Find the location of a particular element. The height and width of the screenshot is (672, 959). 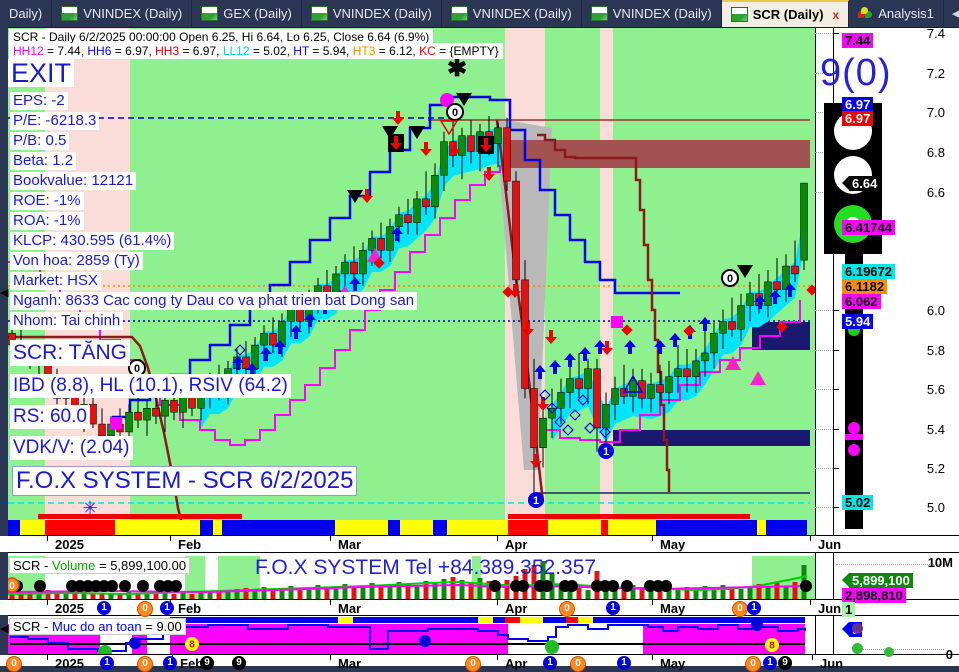

tab-scr-daily-: SCR (Daily) x is located at coordinates (785, 13).